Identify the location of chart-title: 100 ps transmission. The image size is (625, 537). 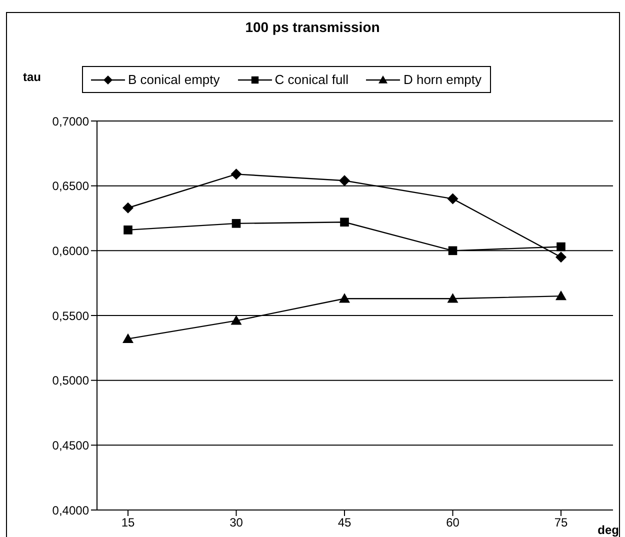
(312, 27).